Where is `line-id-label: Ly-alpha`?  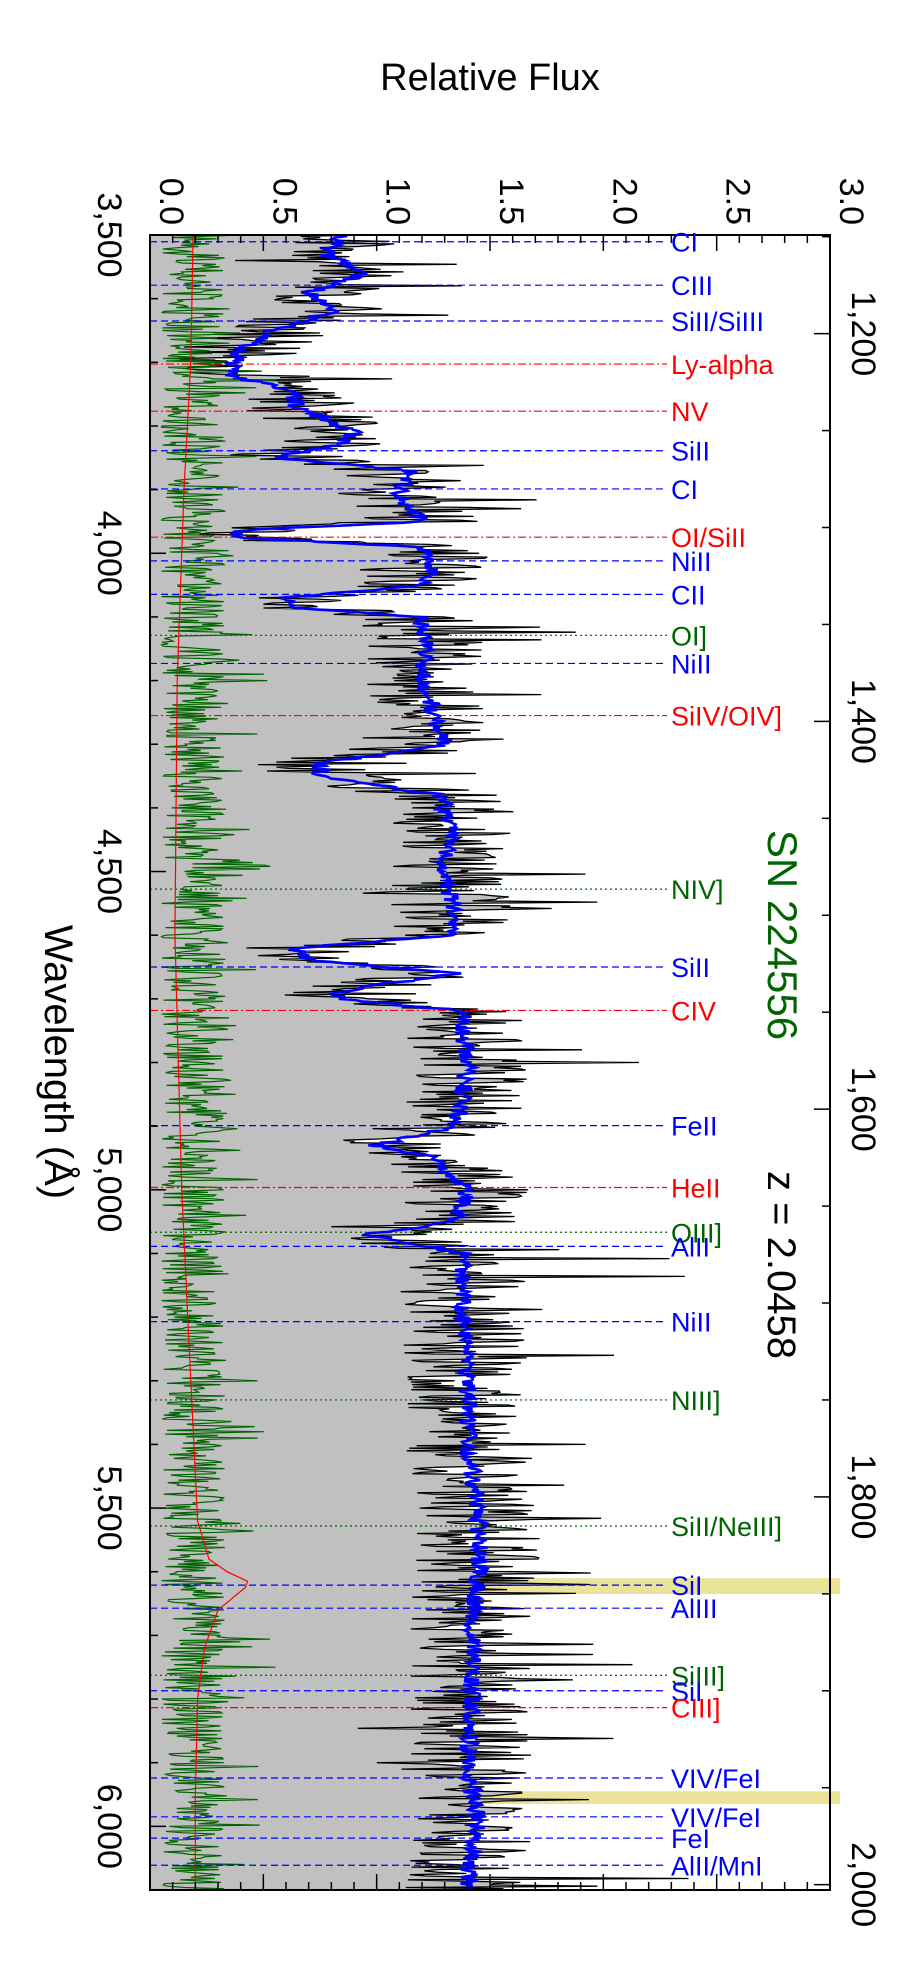
line-id-label: Ly-alpha is located at coordinates (723, 365).